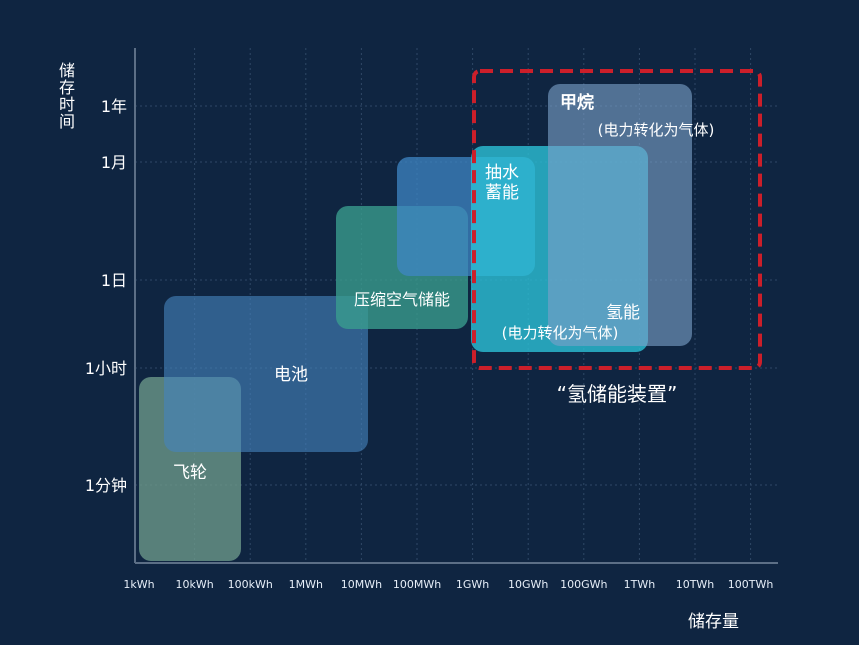  What do you see at coordinates (577, 102) in the screenshot?
I see `region-label: 甲烷` at bounding box center [577, 102].